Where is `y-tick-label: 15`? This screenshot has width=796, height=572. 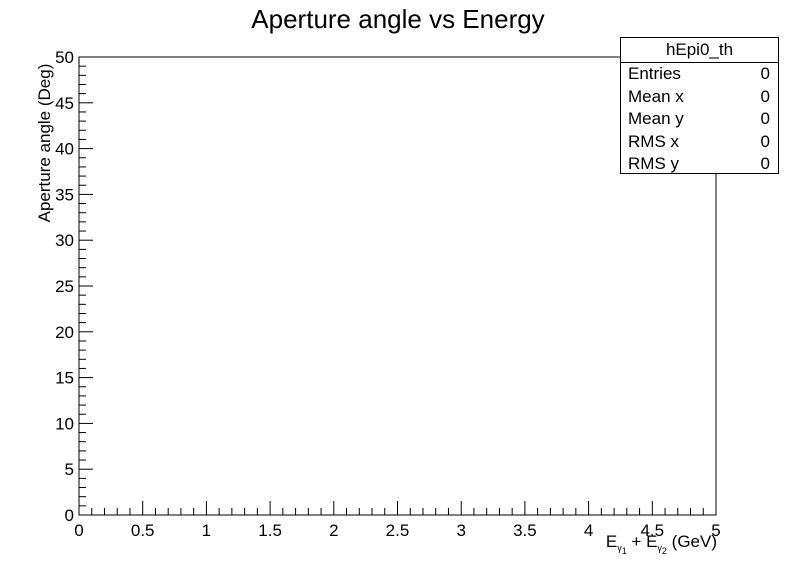
y-tick-label: 15 is located at coordinates (64, 378).